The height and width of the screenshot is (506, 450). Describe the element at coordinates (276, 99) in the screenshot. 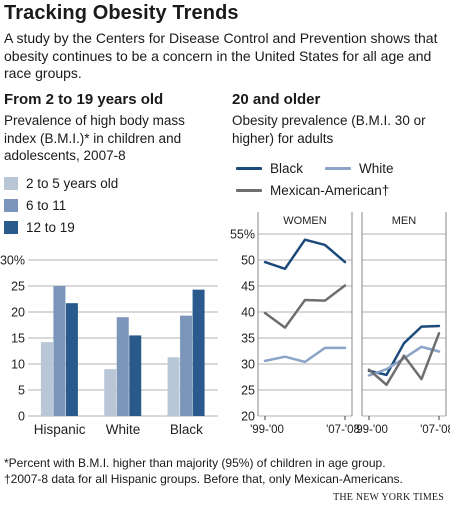

I see `right-panel-heading: 20 and older` at that location.